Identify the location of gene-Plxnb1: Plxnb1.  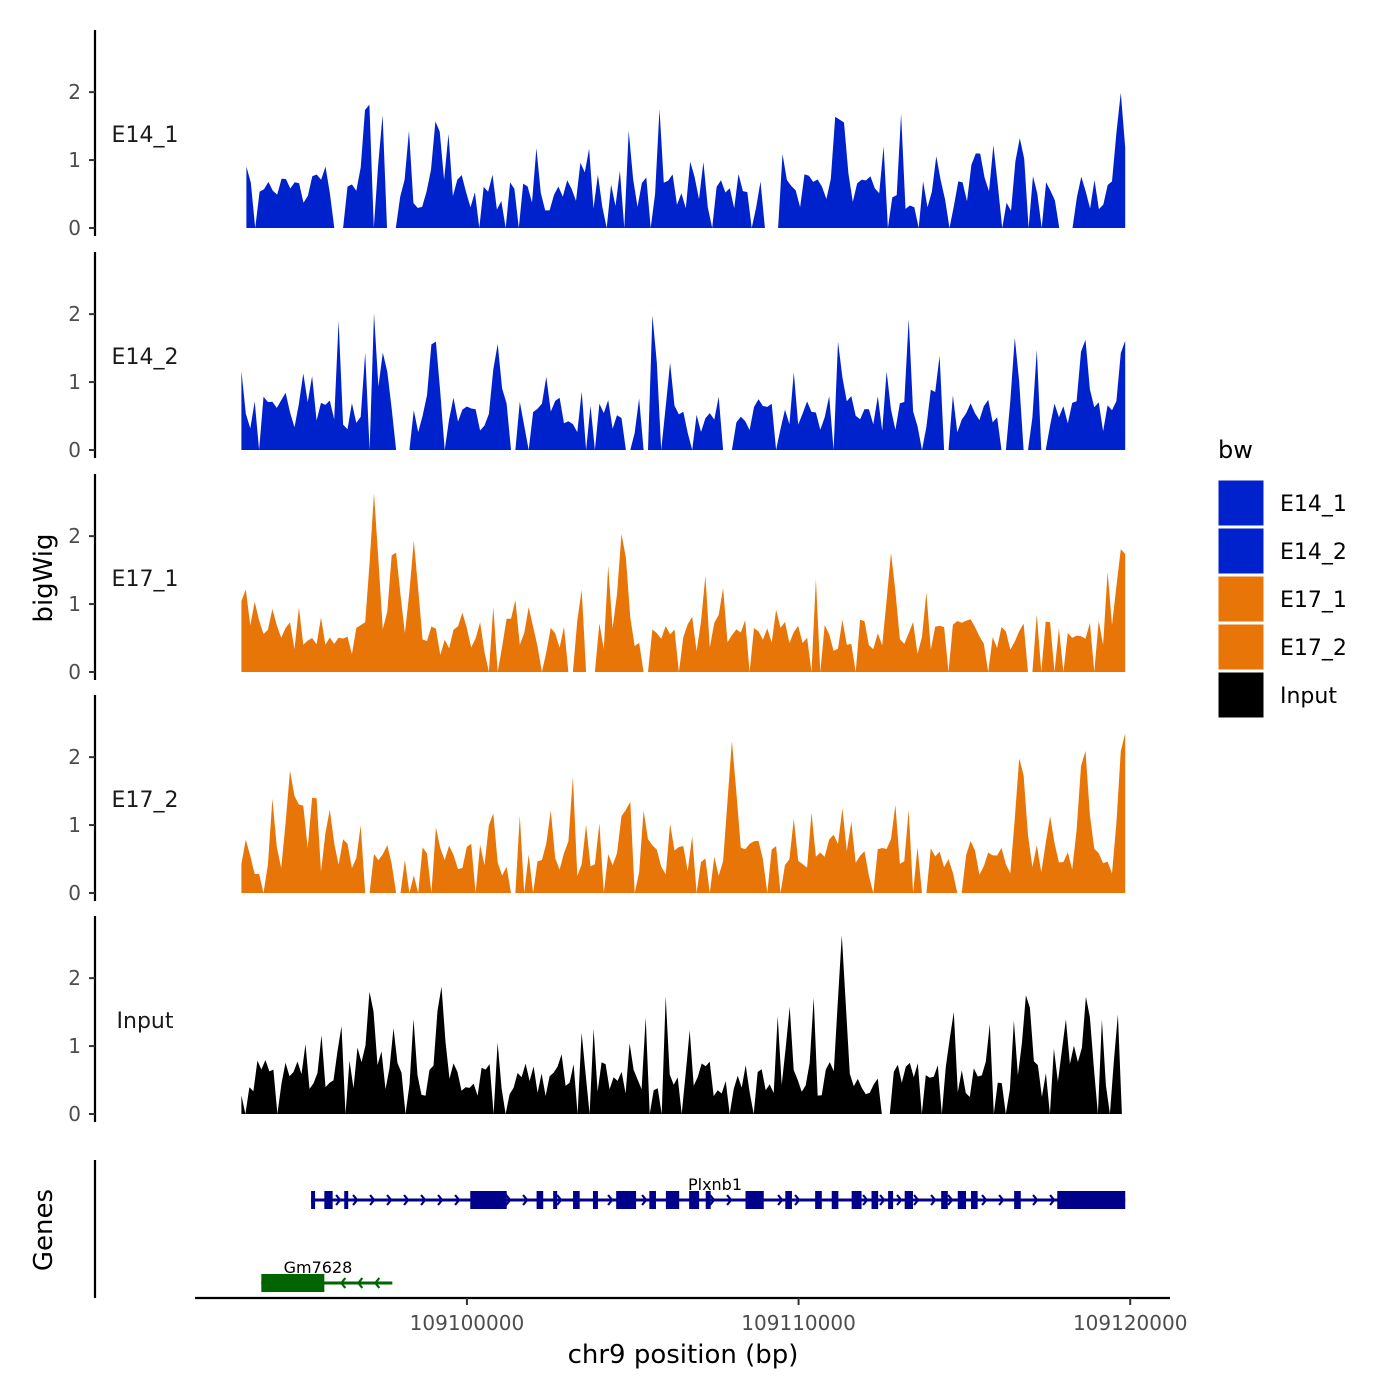
(718, 1192).